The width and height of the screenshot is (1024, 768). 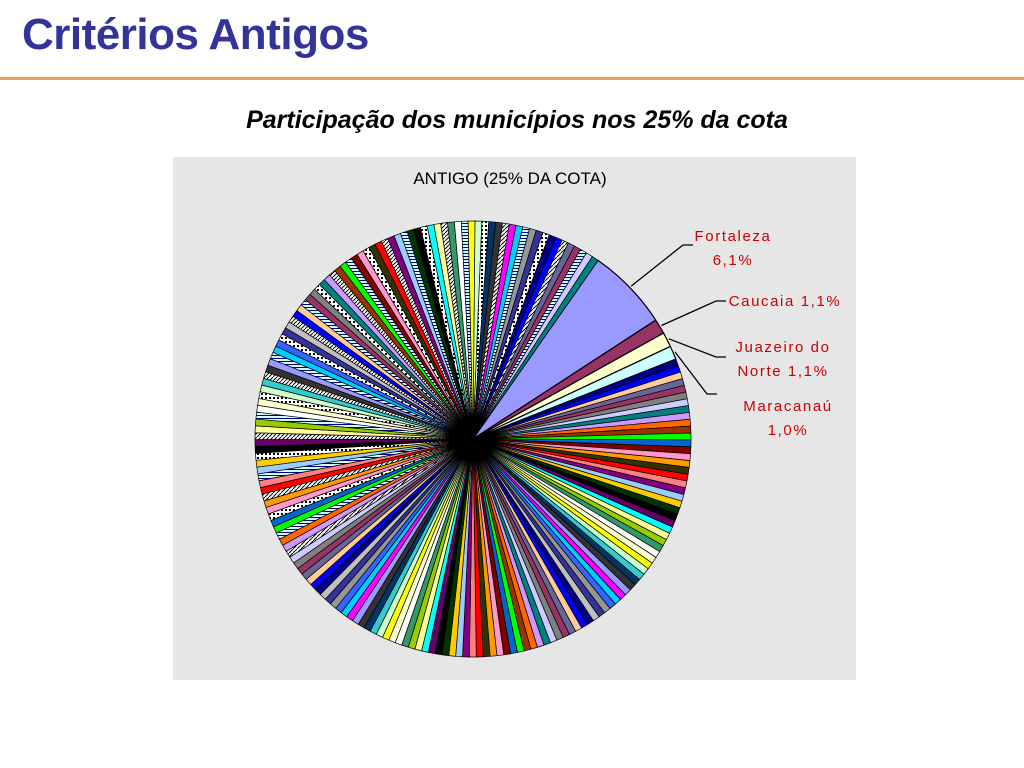 I want to click on callout-label-caucaia: Caucaia 1,1%, so click(x=785, y=301).